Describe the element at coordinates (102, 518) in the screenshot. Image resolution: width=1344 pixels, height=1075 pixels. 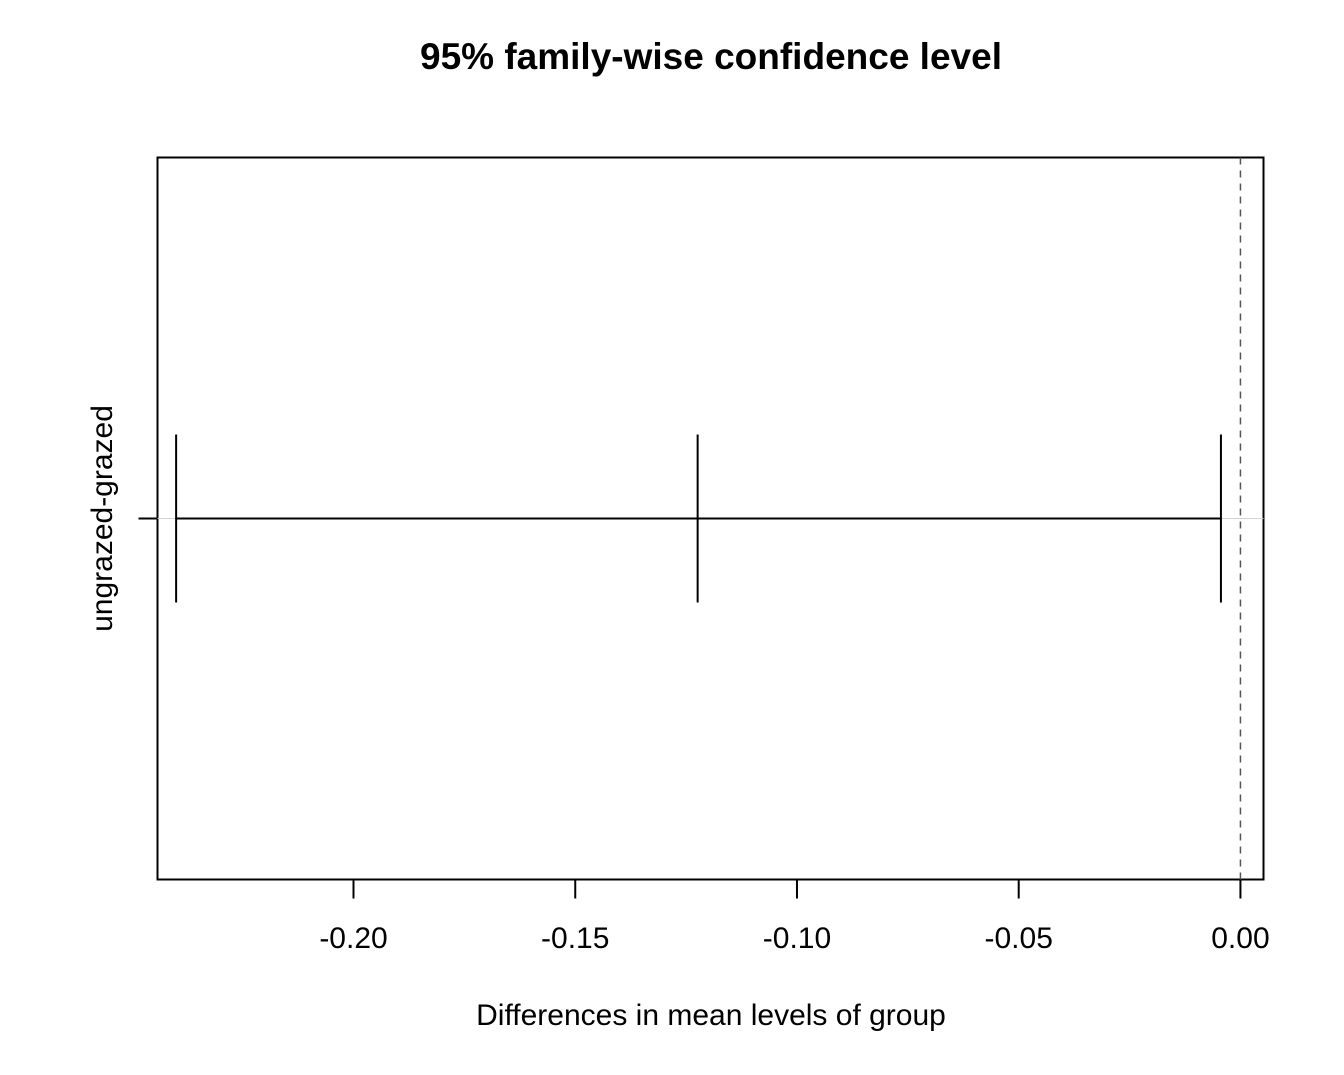
I see `y-tick-label: ungrazed-grazed` at that location.